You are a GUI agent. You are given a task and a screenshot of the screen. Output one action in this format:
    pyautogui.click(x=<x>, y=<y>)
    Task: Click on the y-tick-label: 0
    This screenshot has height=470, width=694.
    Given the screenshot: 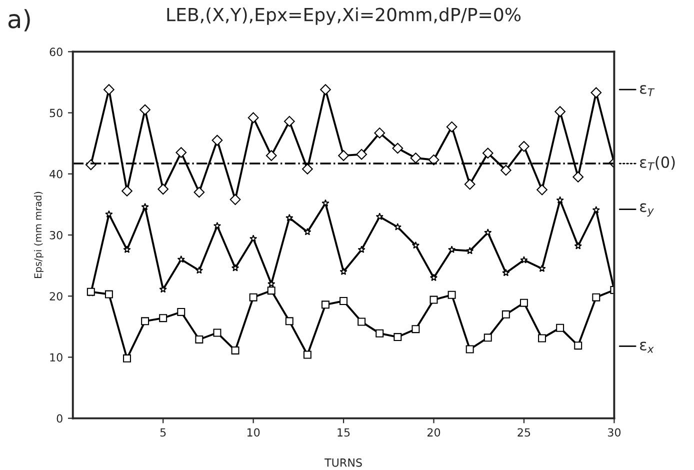 What is the action you would take?
    pyautogui.click(x=59, y=418)
    